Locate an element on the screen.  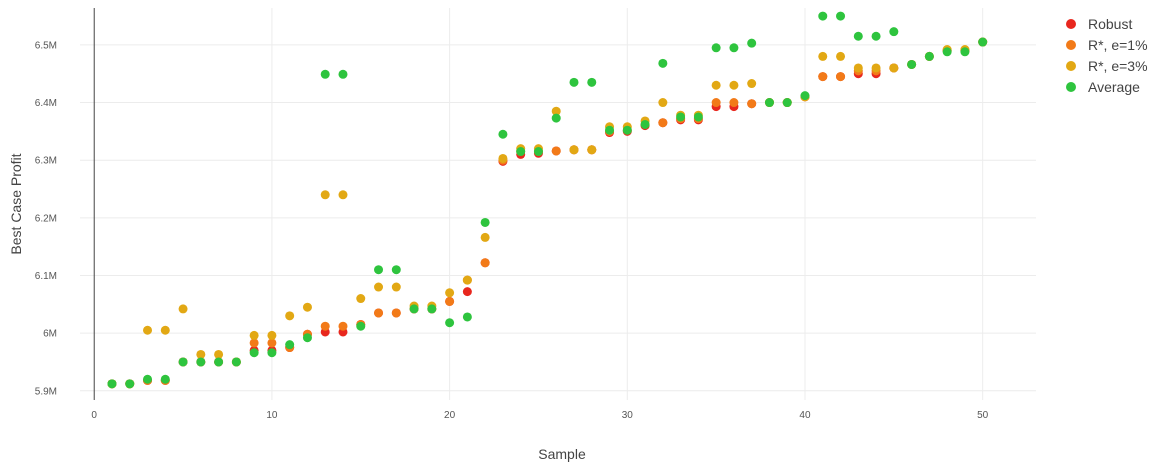
x-tick-label: 30 is located at coordinates (628, 415).